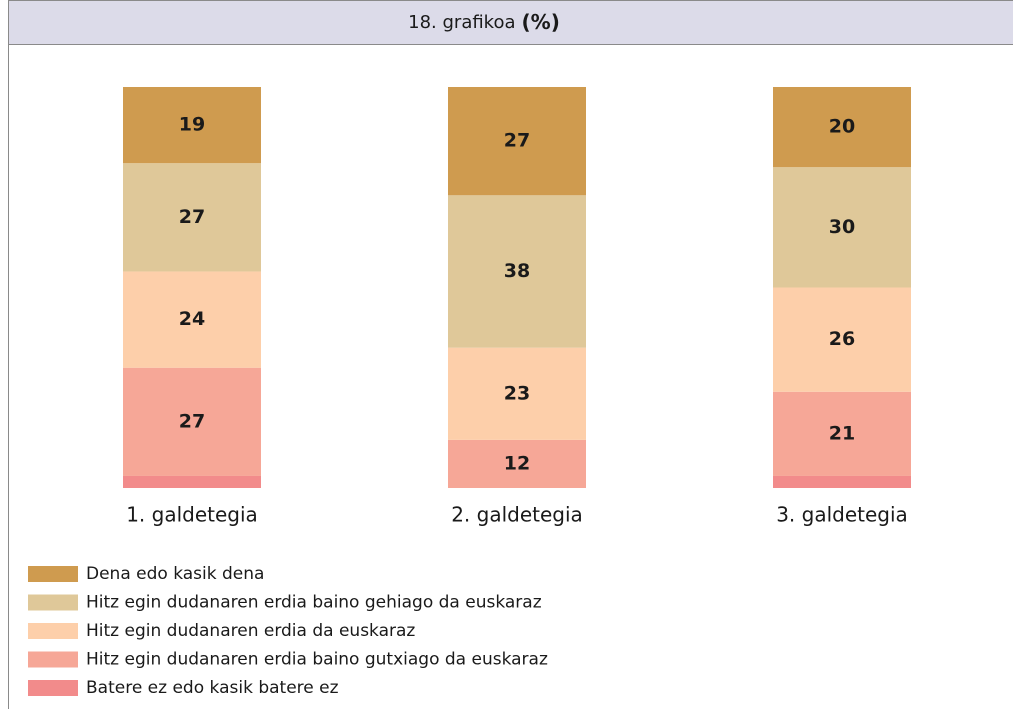  I want to click on data-label: 24, so click(192, 319).